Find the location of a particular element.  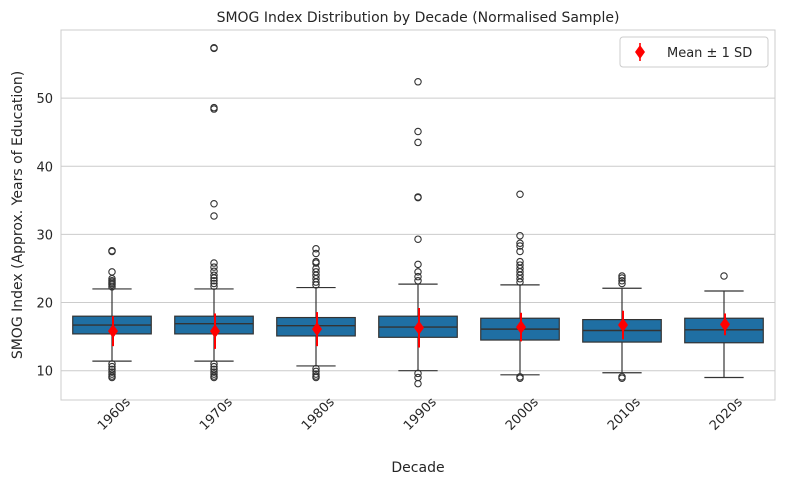

y-tick-labels: 10 20 30 40 50 is located at coordinates (44, 236).